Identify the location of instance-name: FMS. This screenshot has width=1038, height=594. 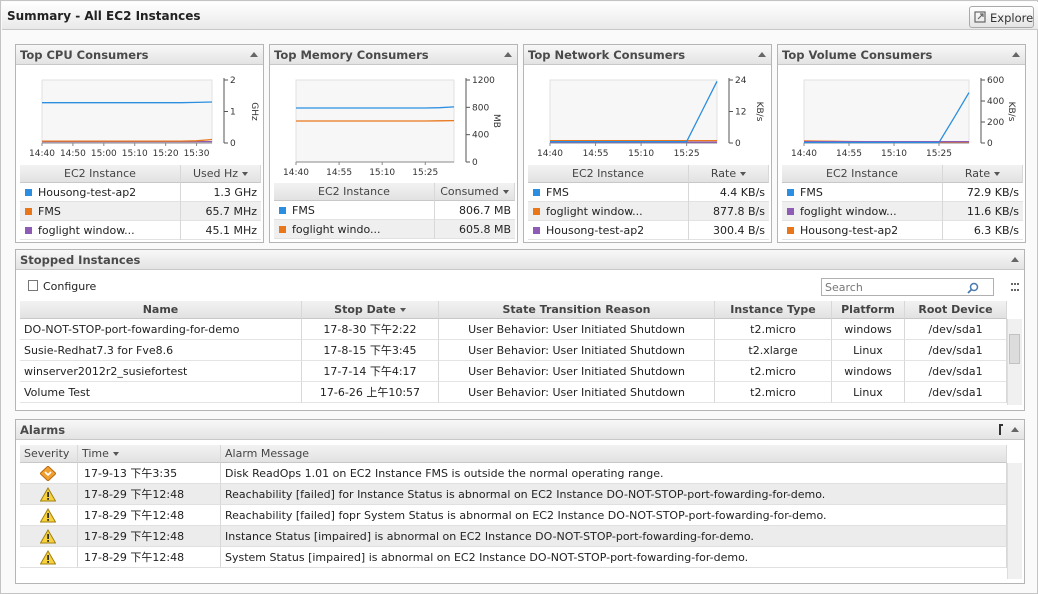
(608, 192).